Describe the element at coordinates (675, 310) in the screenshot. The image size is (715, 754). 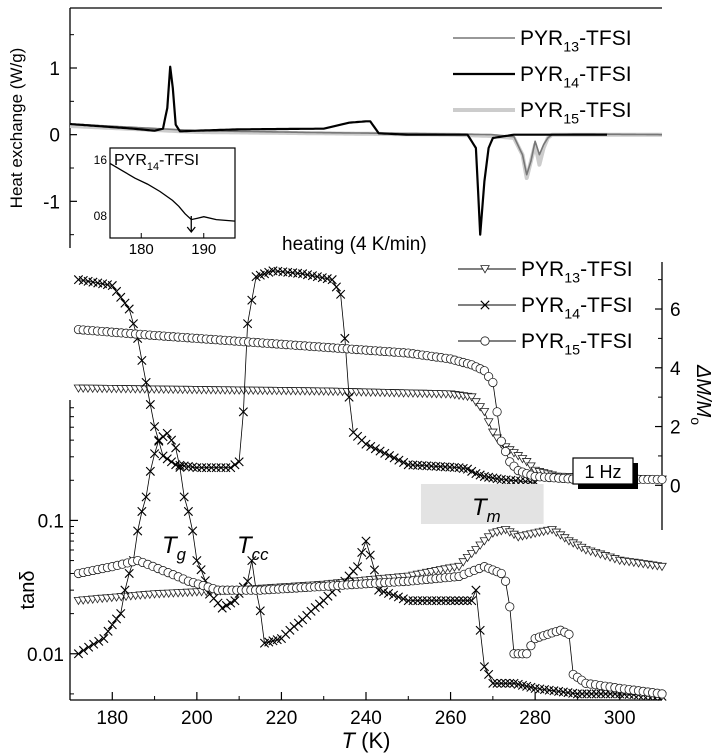
I see `modulus-y-tick-label: 6` at that location.